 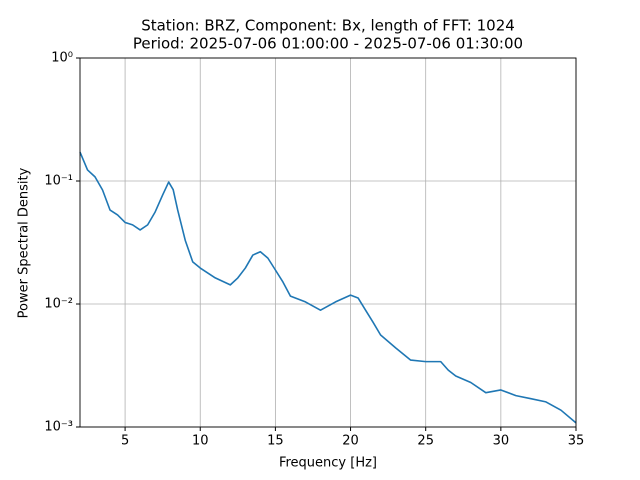 I want to click on y-axis-label: Power Spectral Density, so click(x=24, y=242).